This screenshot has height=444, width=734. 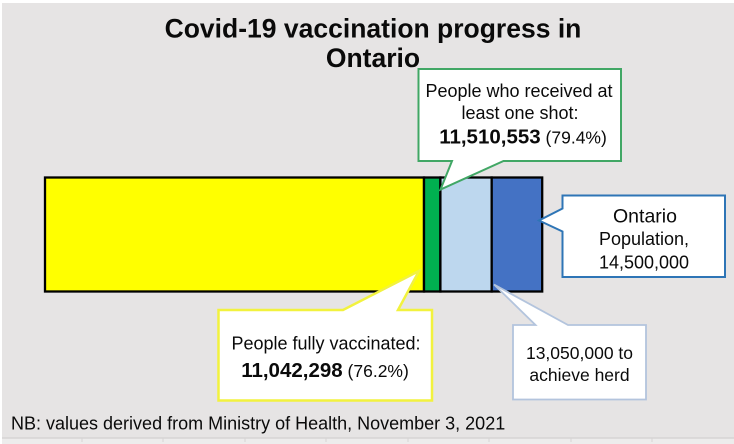 What do you see at coordinates (579, 353) in the screenshot?
I see `svg-text: 13,050,000 to` at bounding box center [579, 353].